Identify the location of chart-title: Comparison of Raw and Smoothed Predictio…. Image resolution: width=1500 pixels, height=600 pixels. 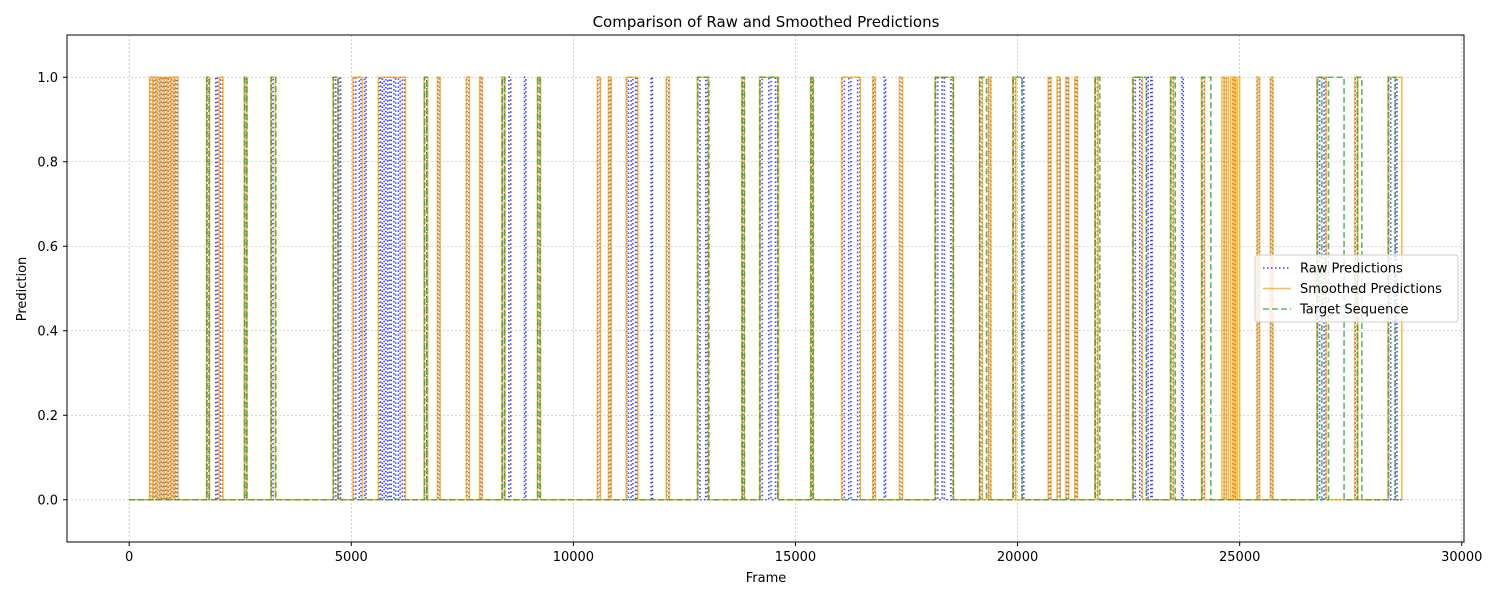
(766, 22).